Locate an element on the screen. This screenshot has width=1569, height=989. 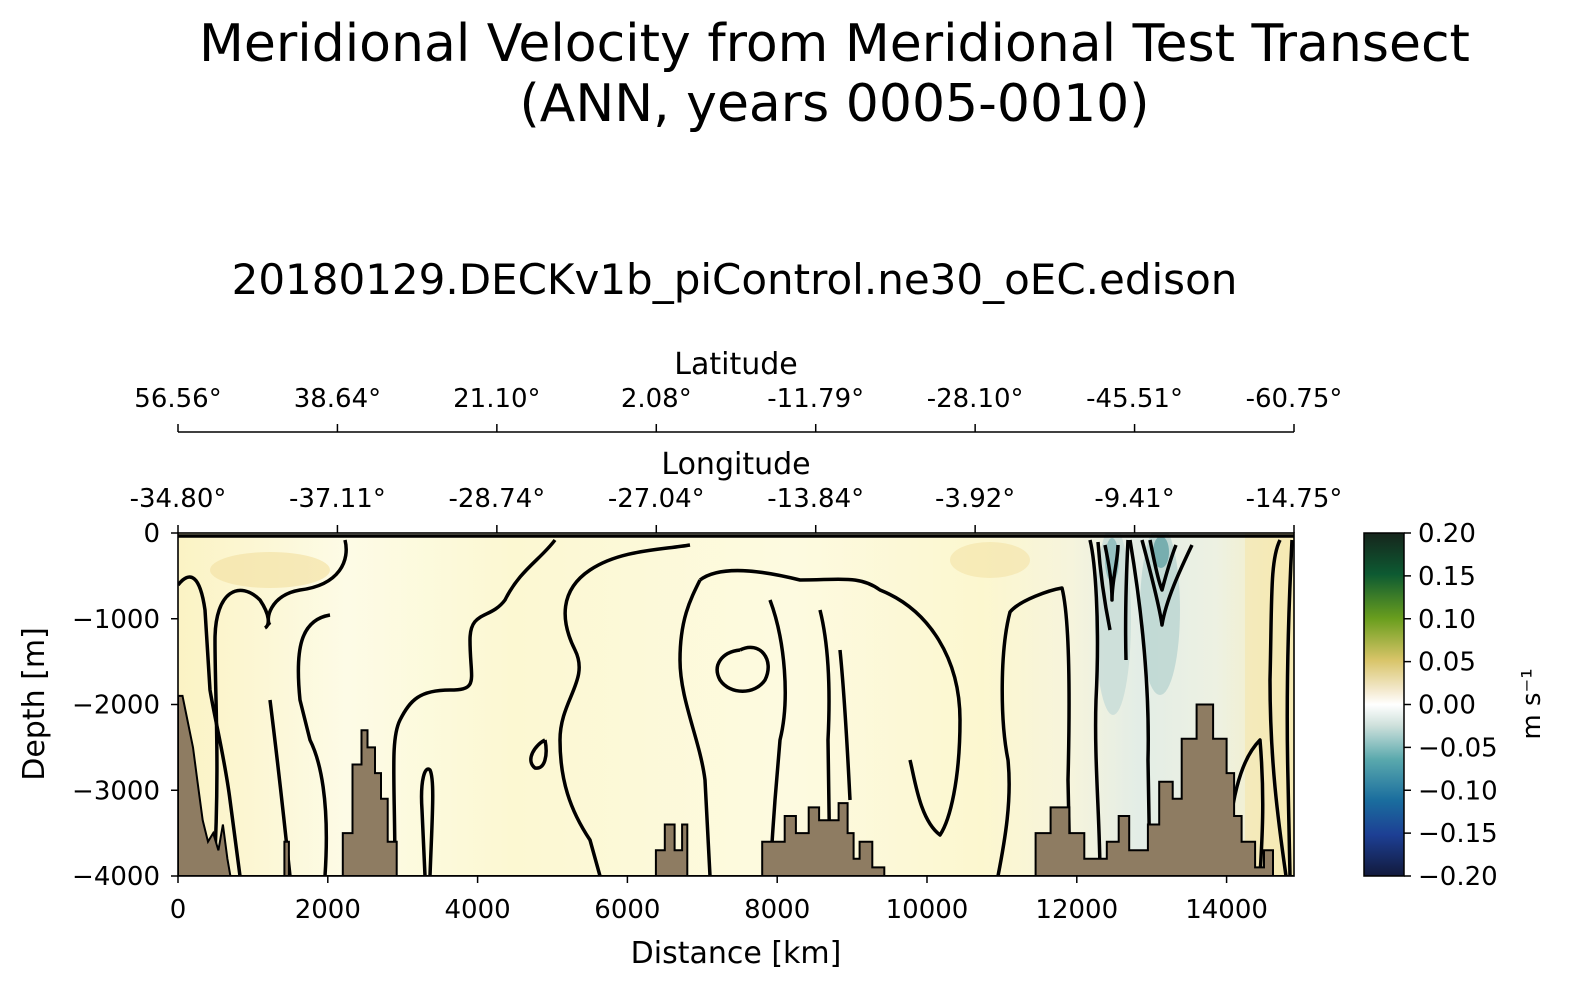
latitude-tick-label-5: -28.10° is located at coordinates (975, 399).